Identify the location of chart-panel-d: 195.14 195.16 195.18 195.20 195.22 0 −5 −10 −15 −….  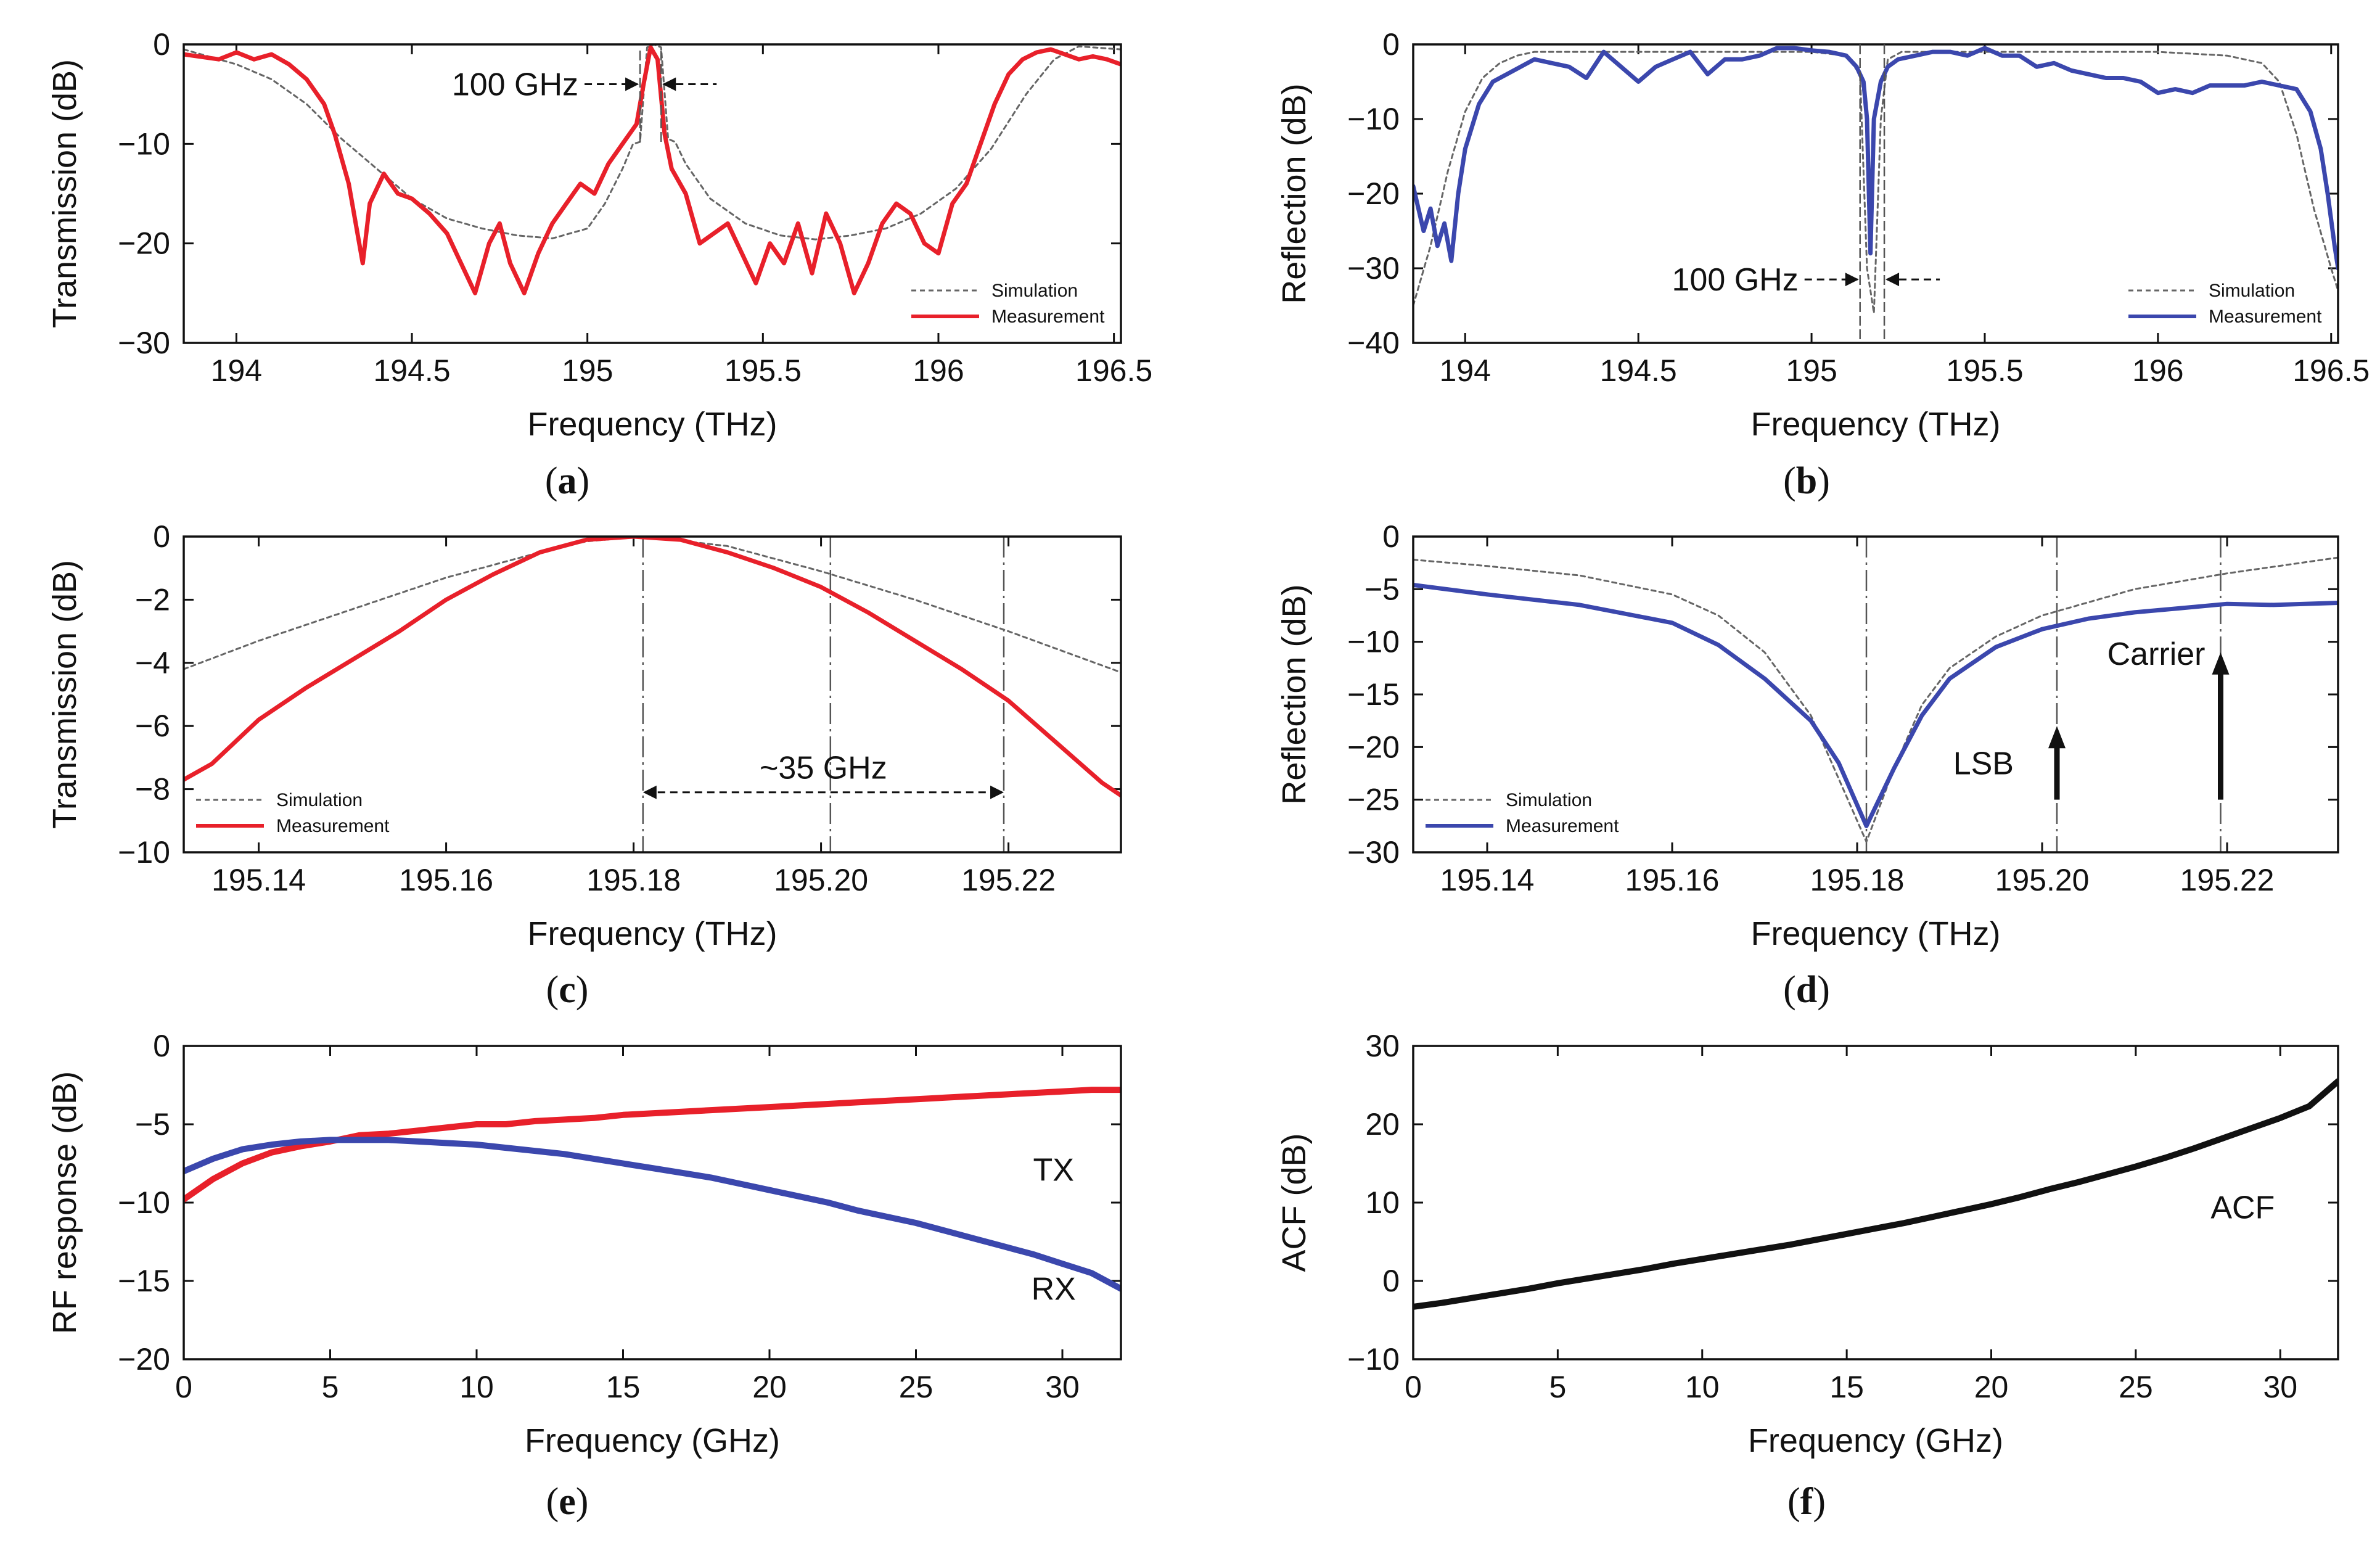
(1807, 765).